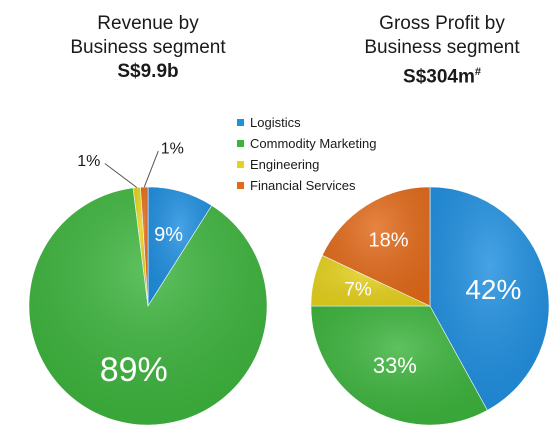 This screenshot has height=431, width=554. Describe the element at coordinates (358, 289) in the screenshot. I see `gross-profit-label-engineering: 7%` at that location.